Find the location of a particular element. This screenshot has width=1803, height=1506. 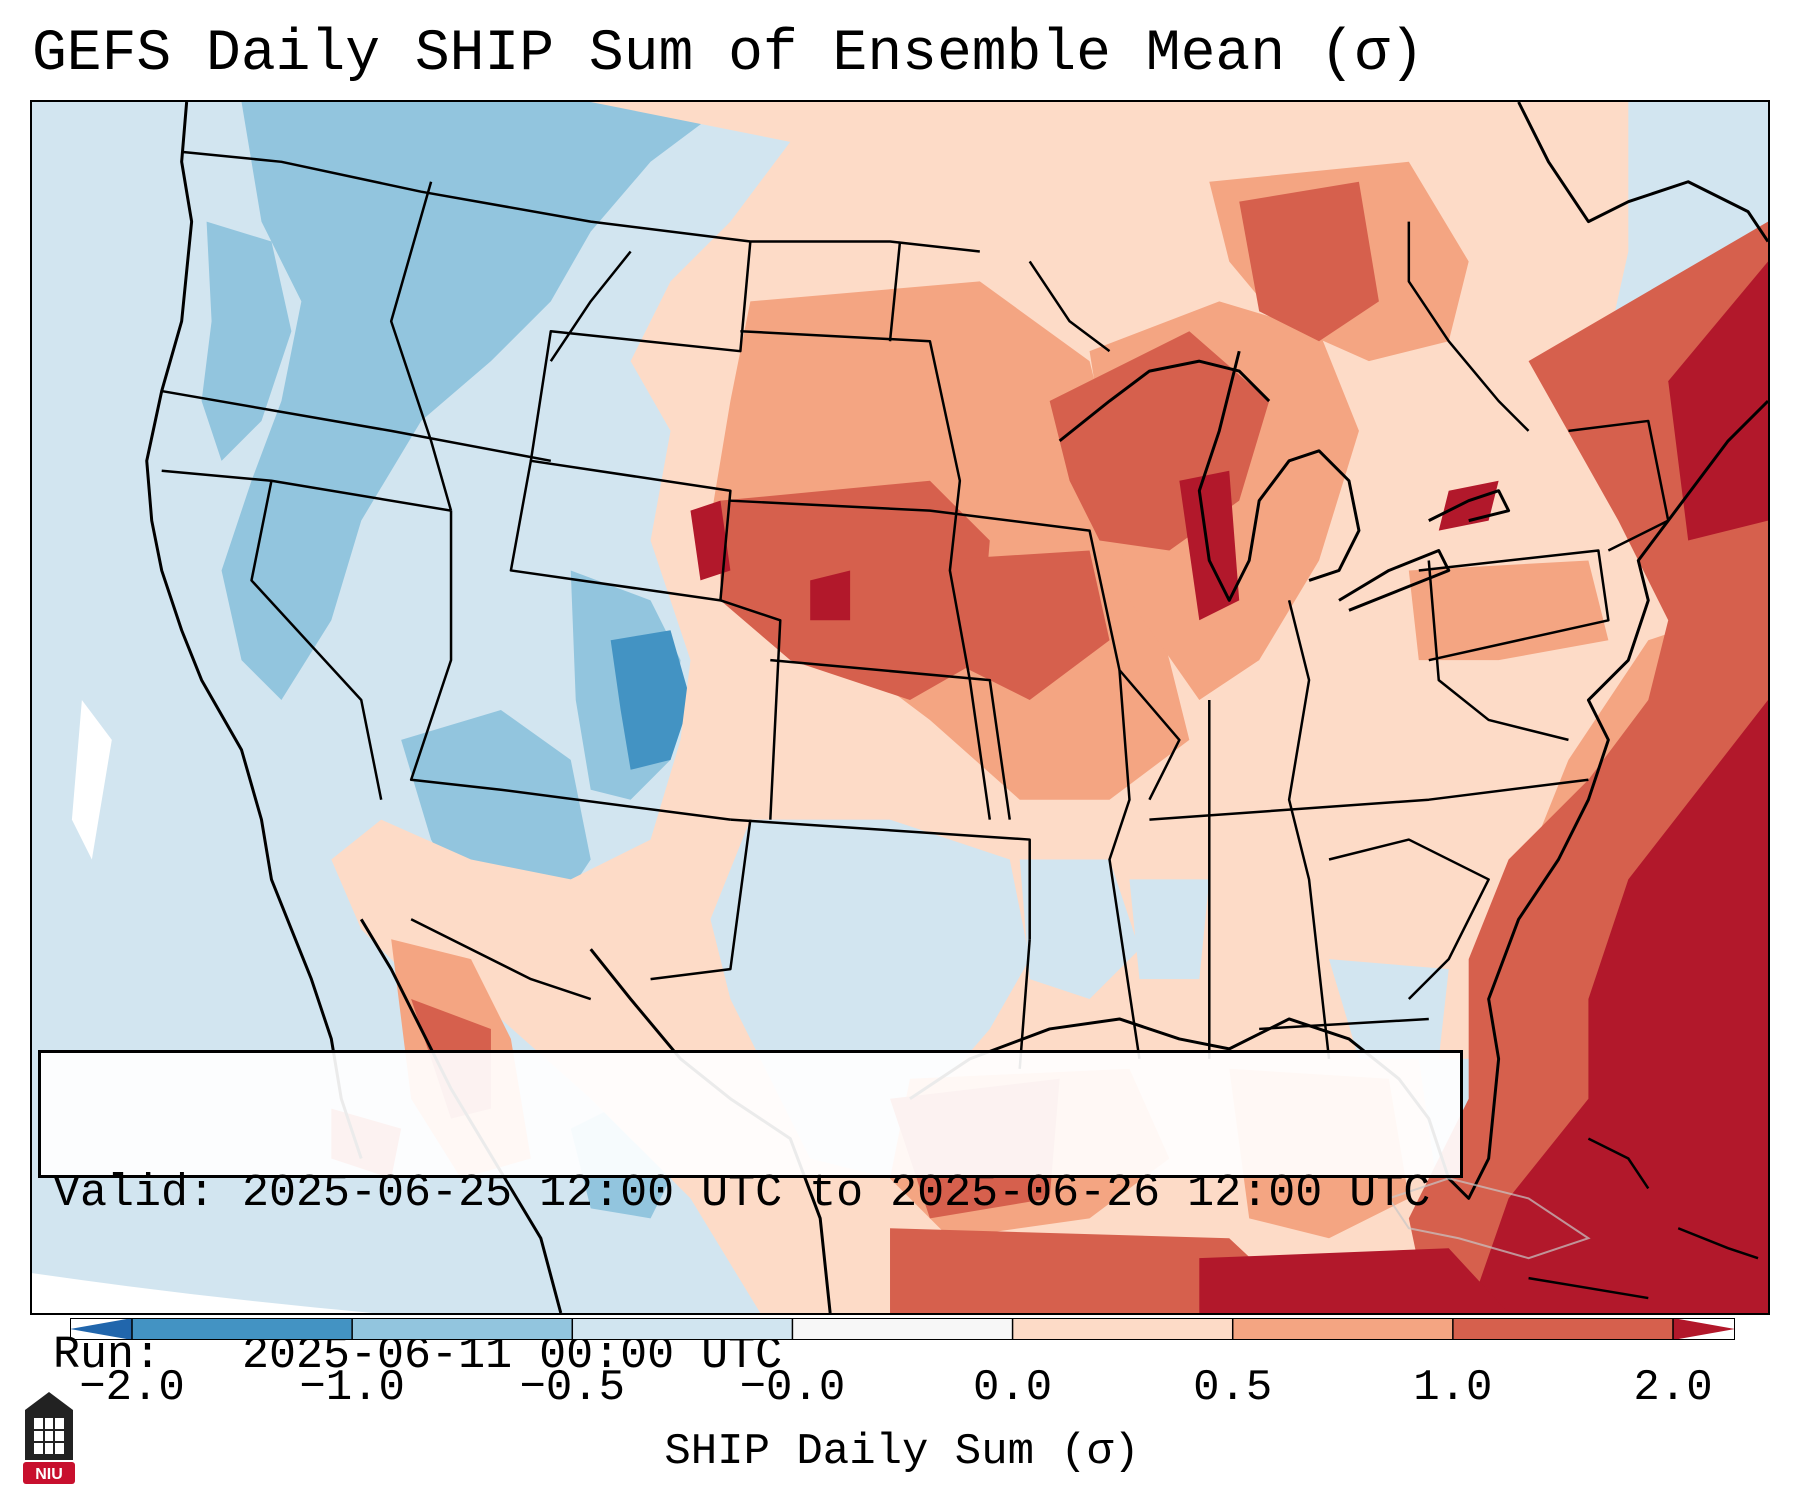

st-lawrence-coast is located at coordinates (1642, 172).